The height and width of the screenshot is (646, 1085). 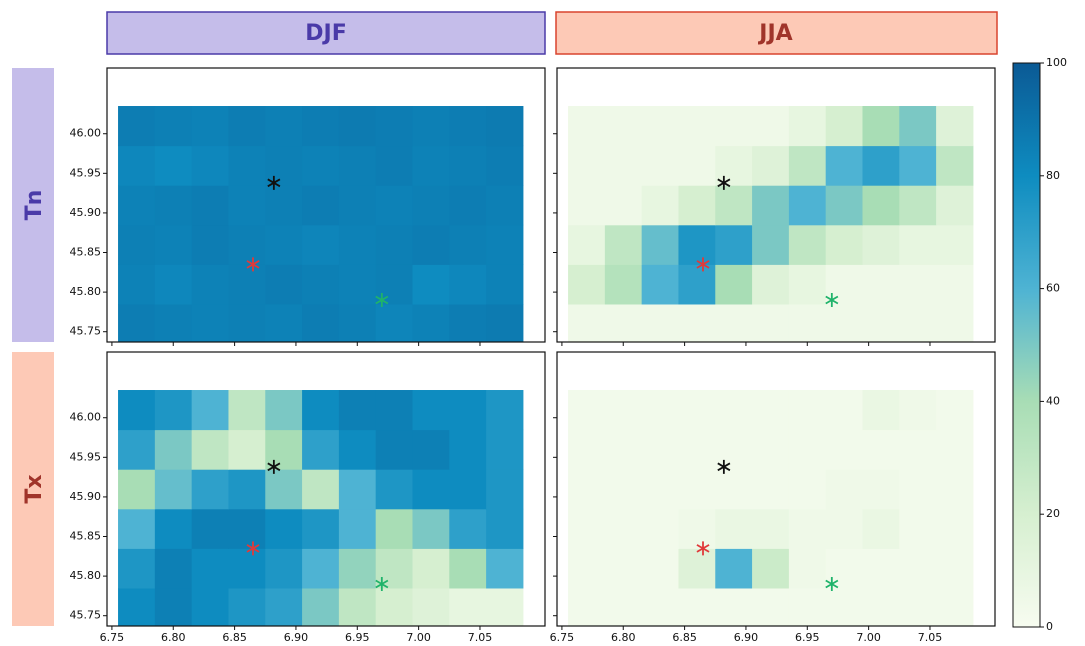 I want to click on x-tick-label: 6.80, so click(x=173, y=637).